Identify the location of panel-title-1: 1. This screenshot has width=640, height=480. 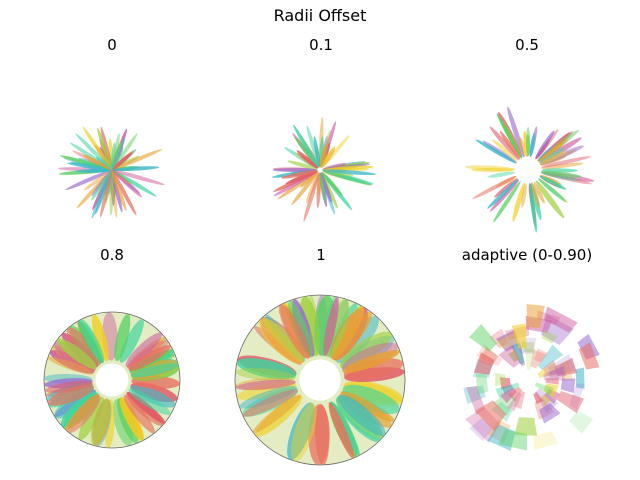
(321, 255).